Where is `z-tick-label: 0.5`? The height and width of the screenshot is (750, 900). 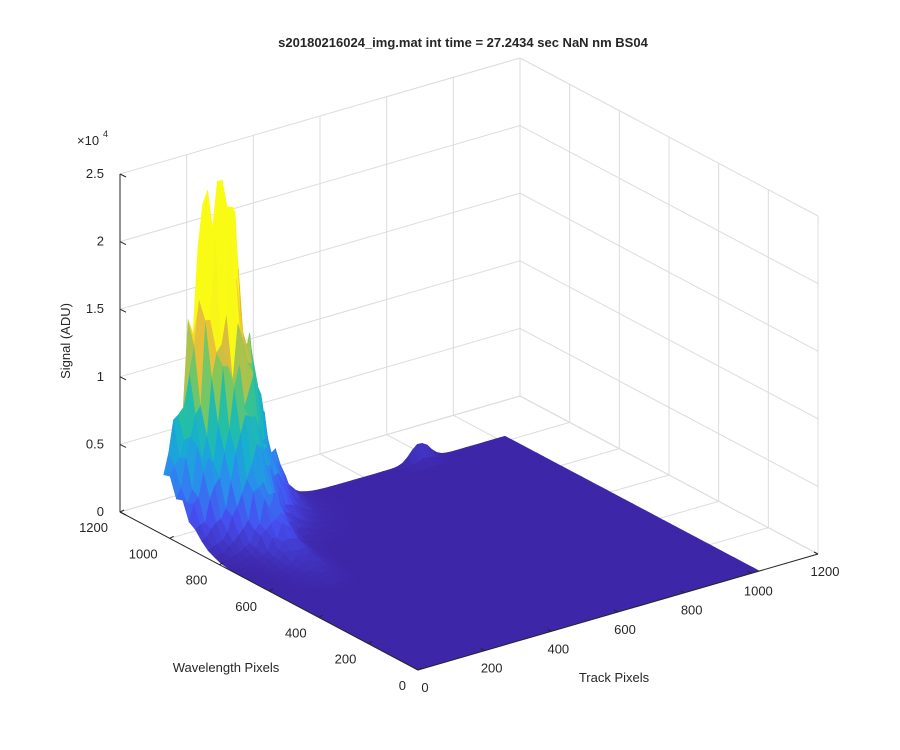
z-tick-label: 0.5 is located at coordinates (95, 443).